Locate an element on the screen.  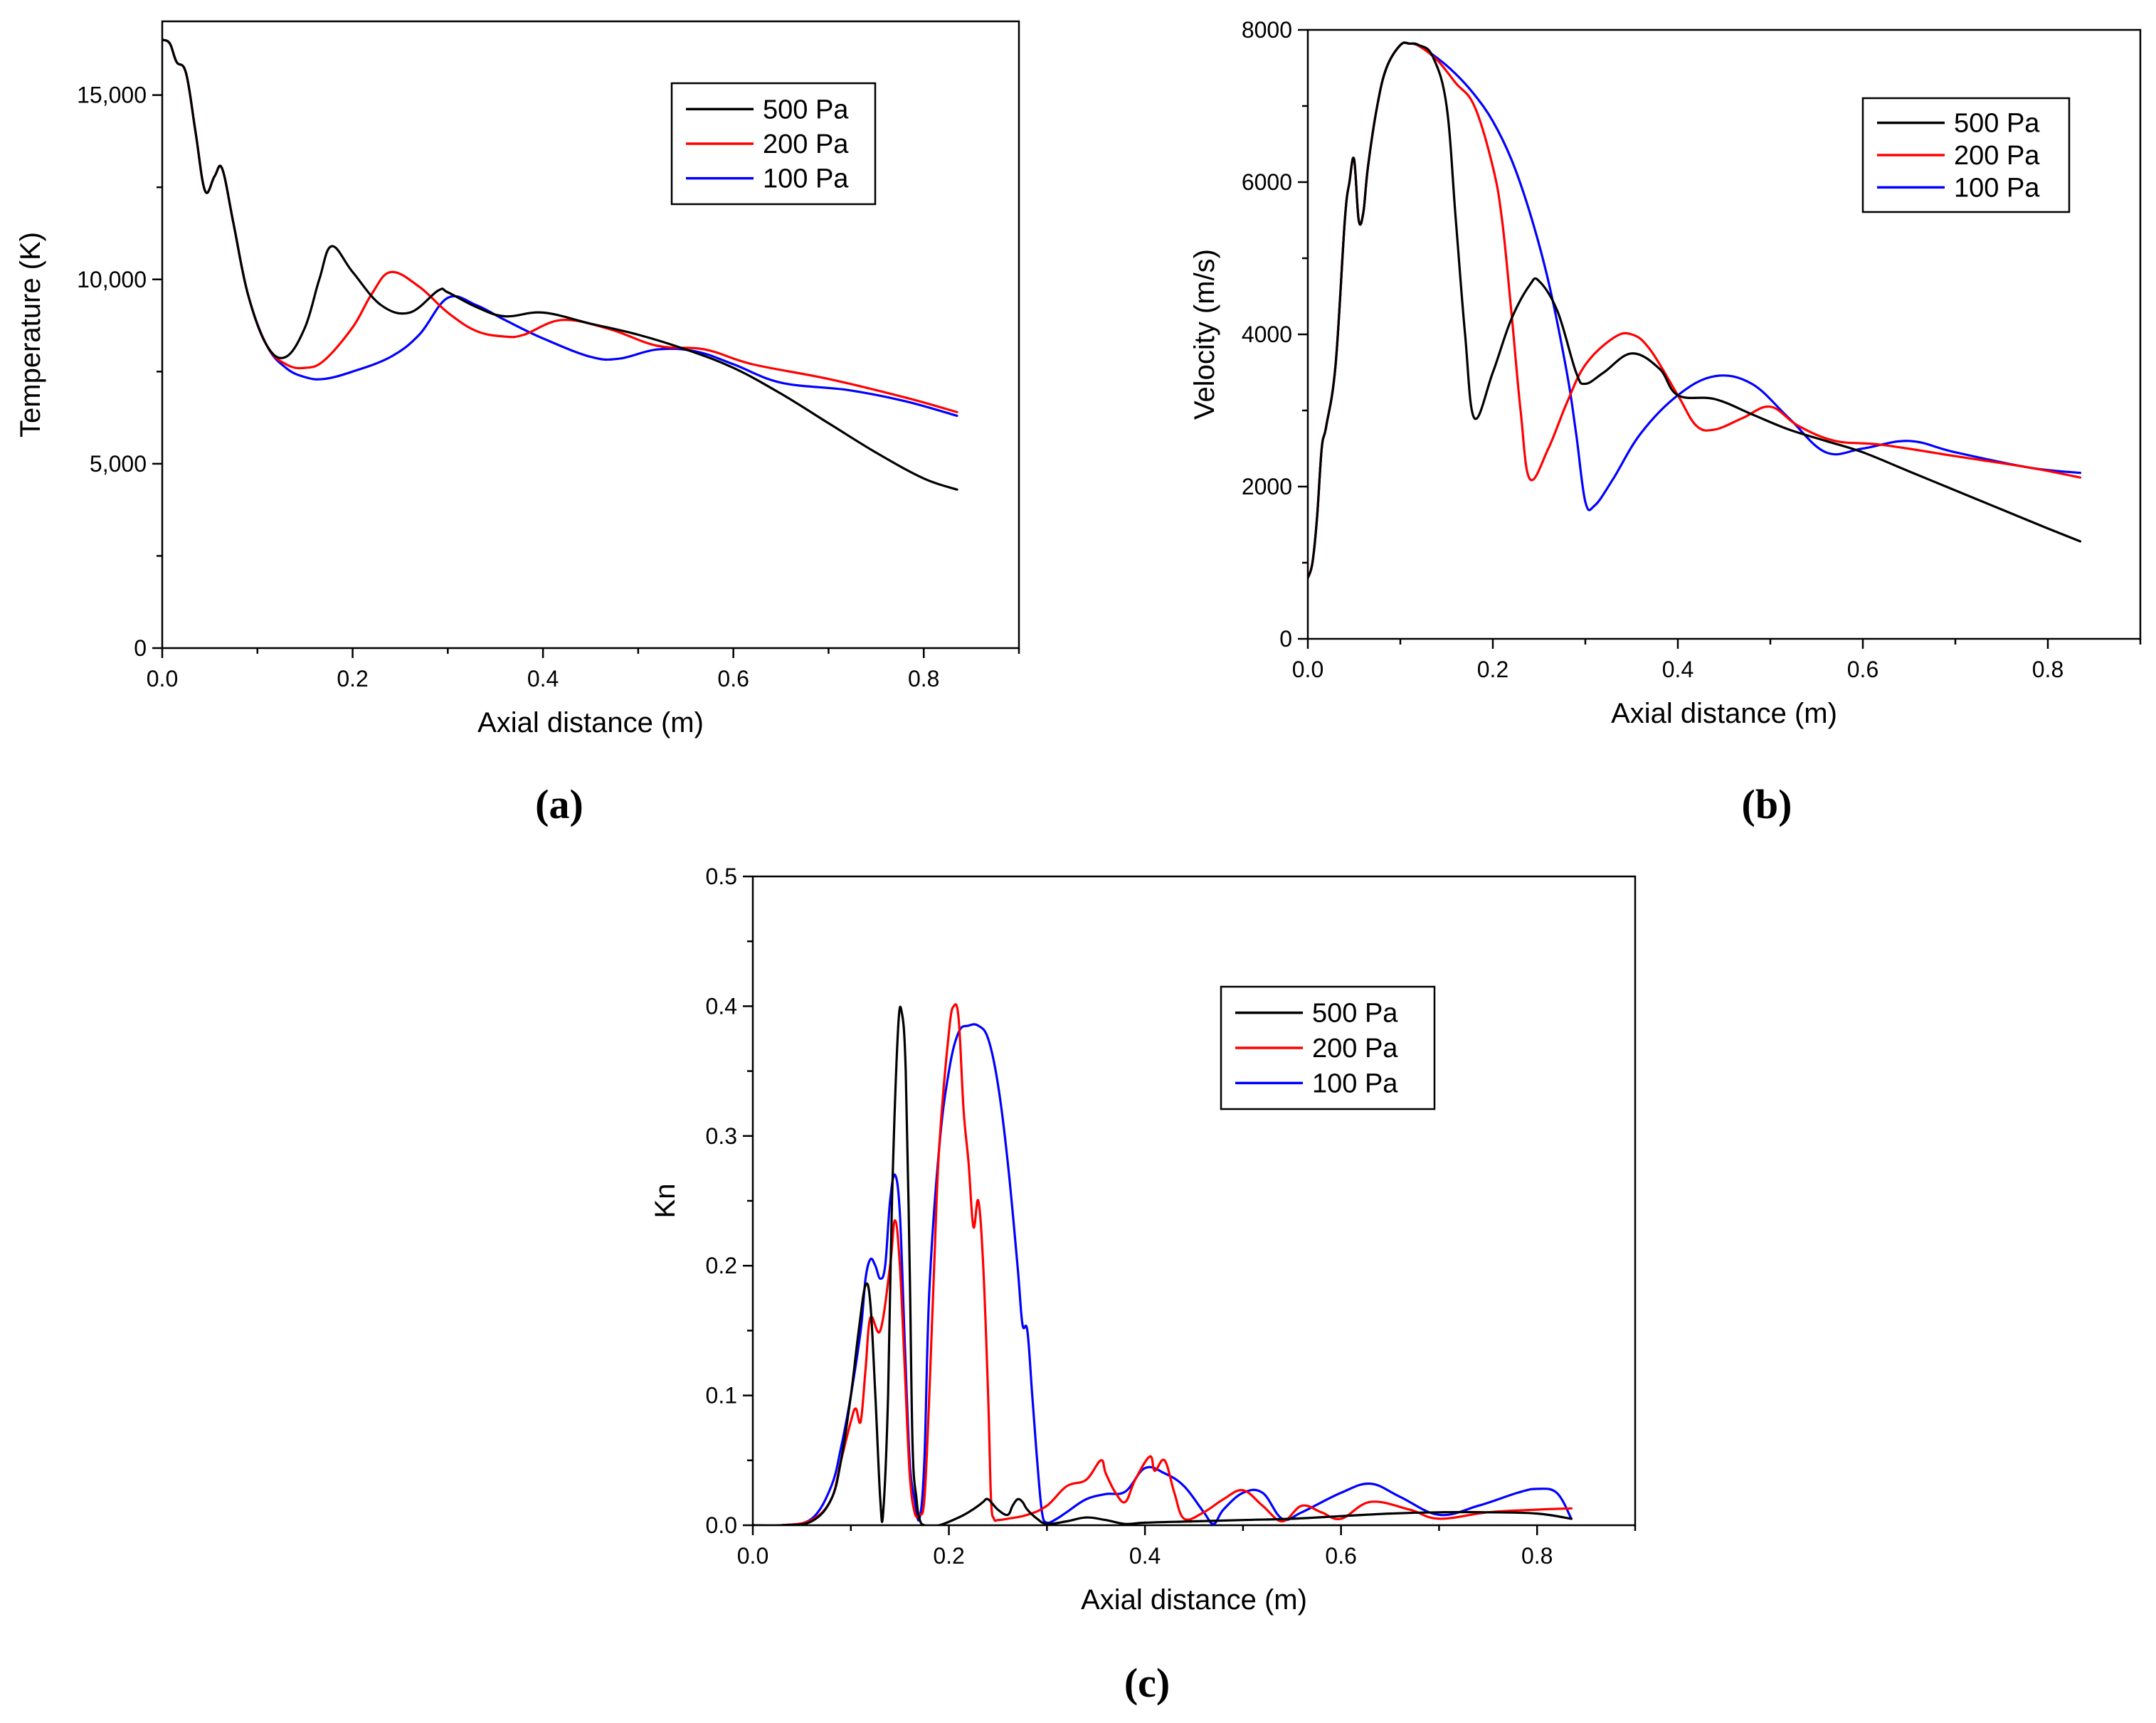
y-axis-label: Temperature (K) is located at coordinates (30, 335).